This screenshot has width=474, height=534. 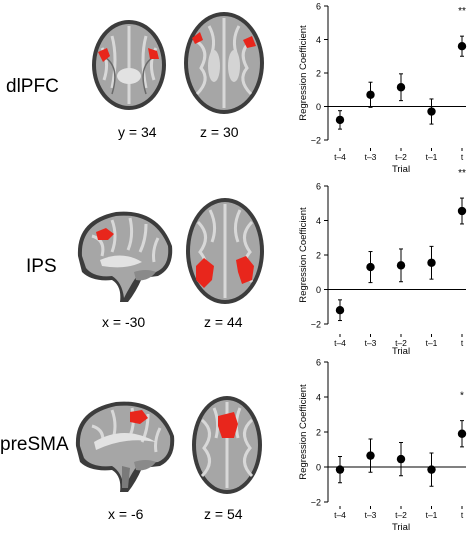 I want to click on coordinate-label: z = 44, so click(x=223, y=322).